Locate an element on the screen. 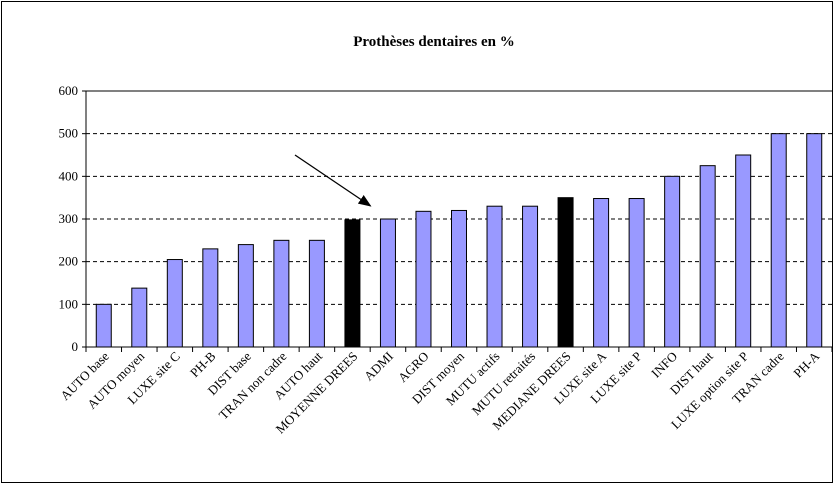 The image size is (836, 486). y-tick-label: 400 is located at coordinates (69, 175).